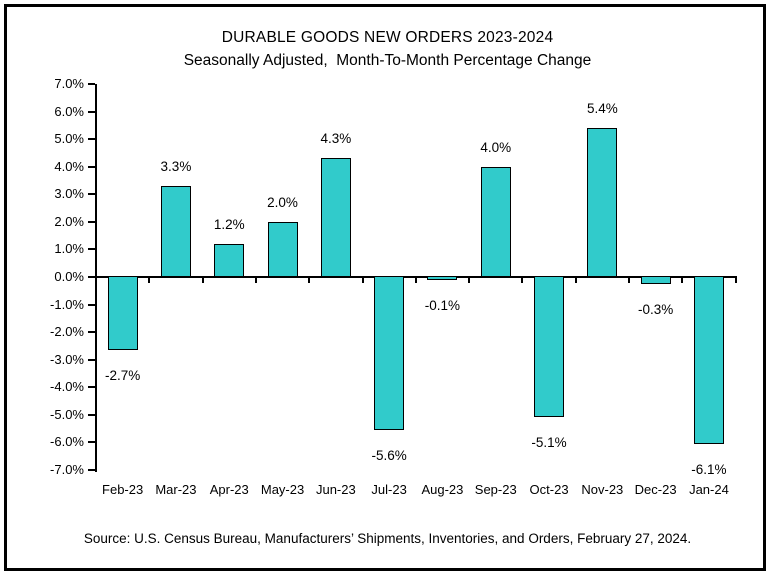 This screenshot has height=581, width=775. I want to click on y-tick-label: -1.0%, so click(67, 304).